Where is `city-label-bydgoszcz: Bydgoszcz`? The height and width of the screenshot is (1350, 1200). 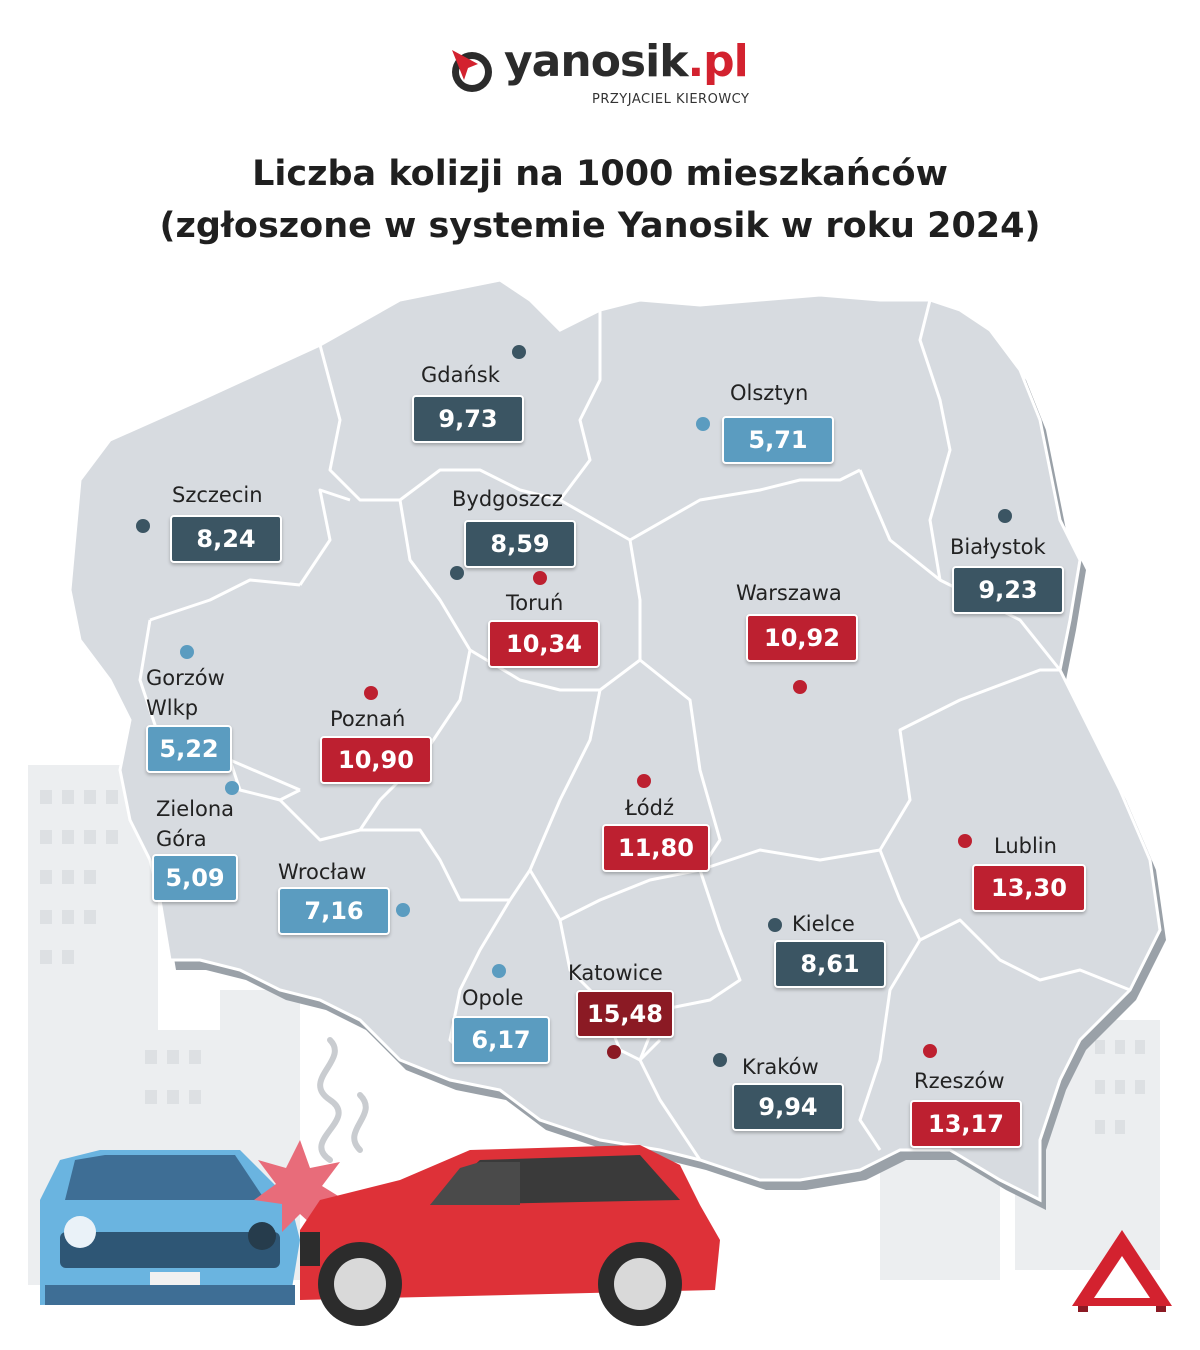
city-label-bydgoszcz: Bydgoszcz is located at coordinates (507, 499).